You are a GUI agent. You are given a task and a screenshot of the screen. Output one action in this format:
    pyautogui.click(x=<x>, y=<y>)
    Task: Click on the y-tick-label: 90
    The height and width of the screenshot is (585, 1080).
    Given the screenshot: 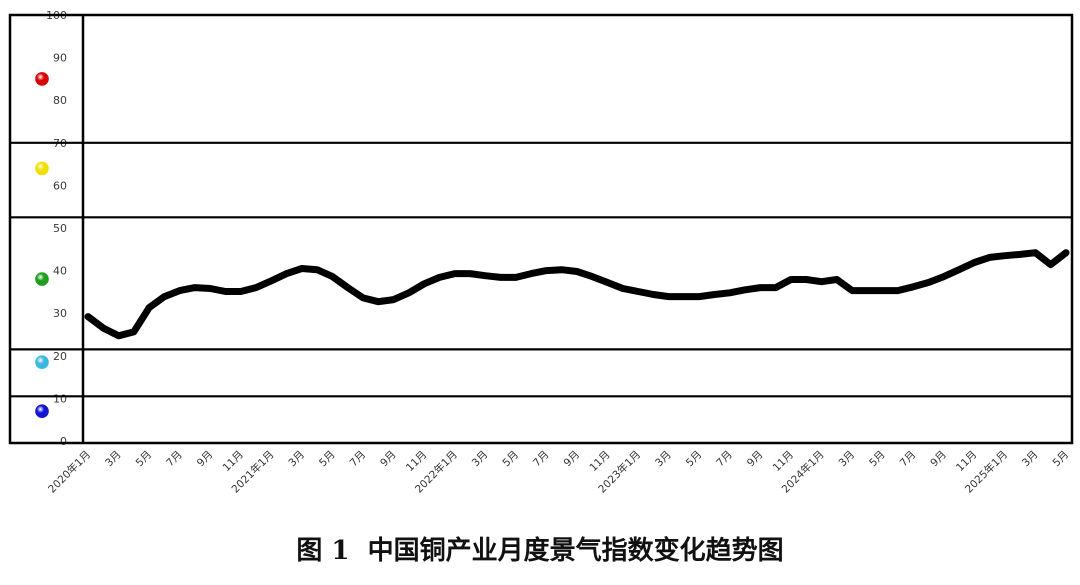 What is the action you would take?
    pyautogui.click(x=60, y=58)
    